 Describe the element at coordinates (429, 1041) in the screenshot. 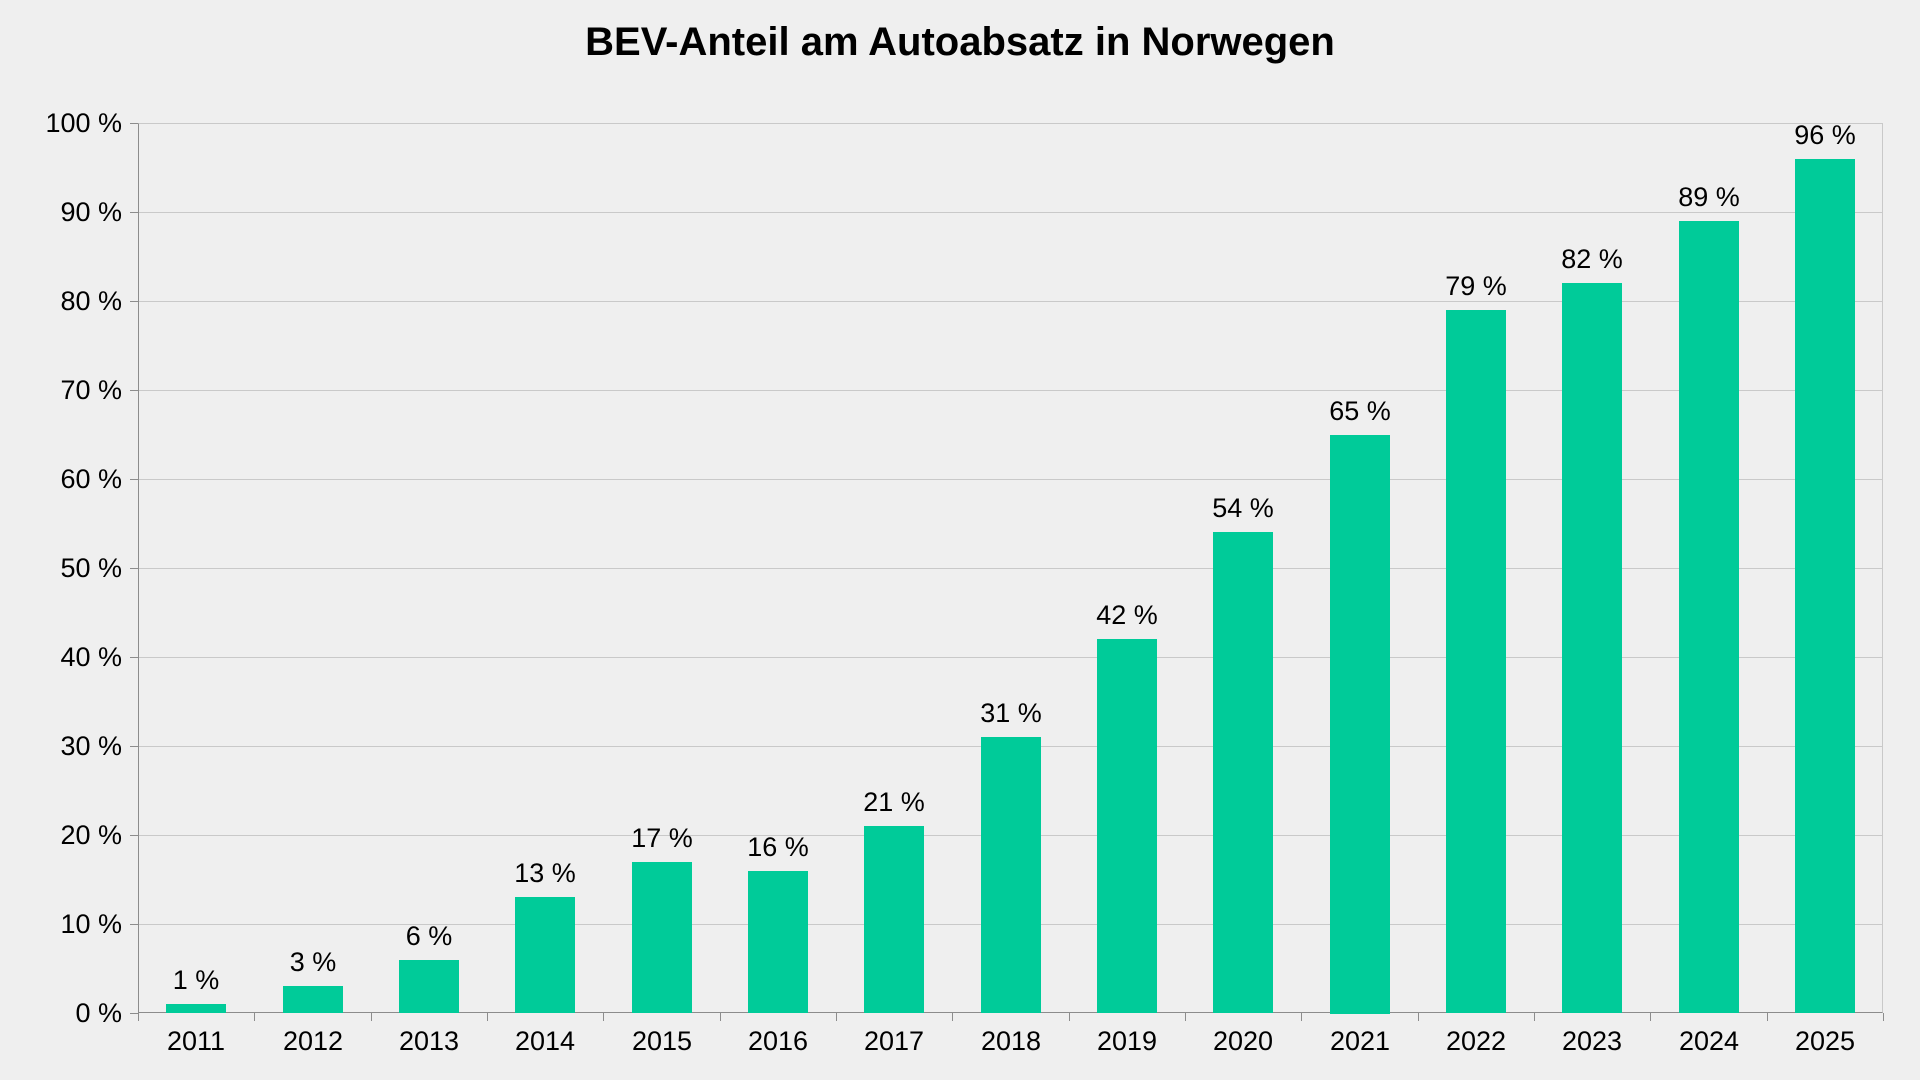

I see `x-axis-label-2013: 2013` at that location.